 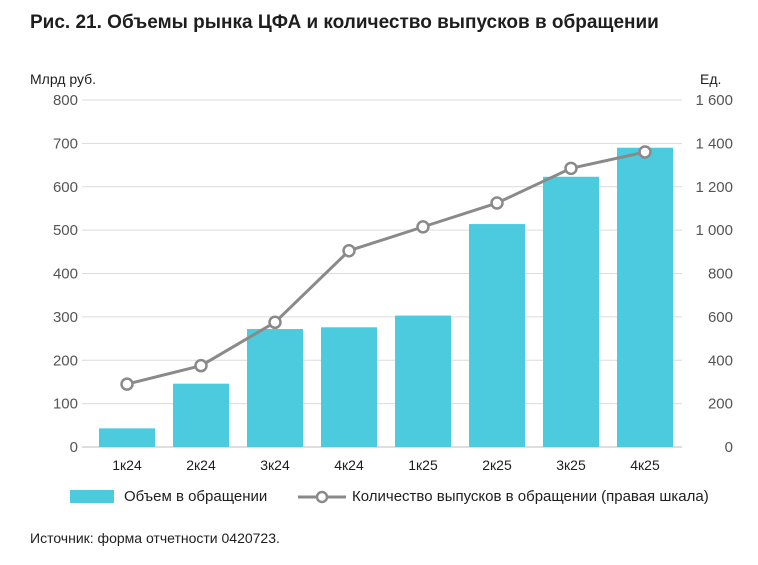 I want to click on y-left-tick-label: 500, so click(x=65, y=230).